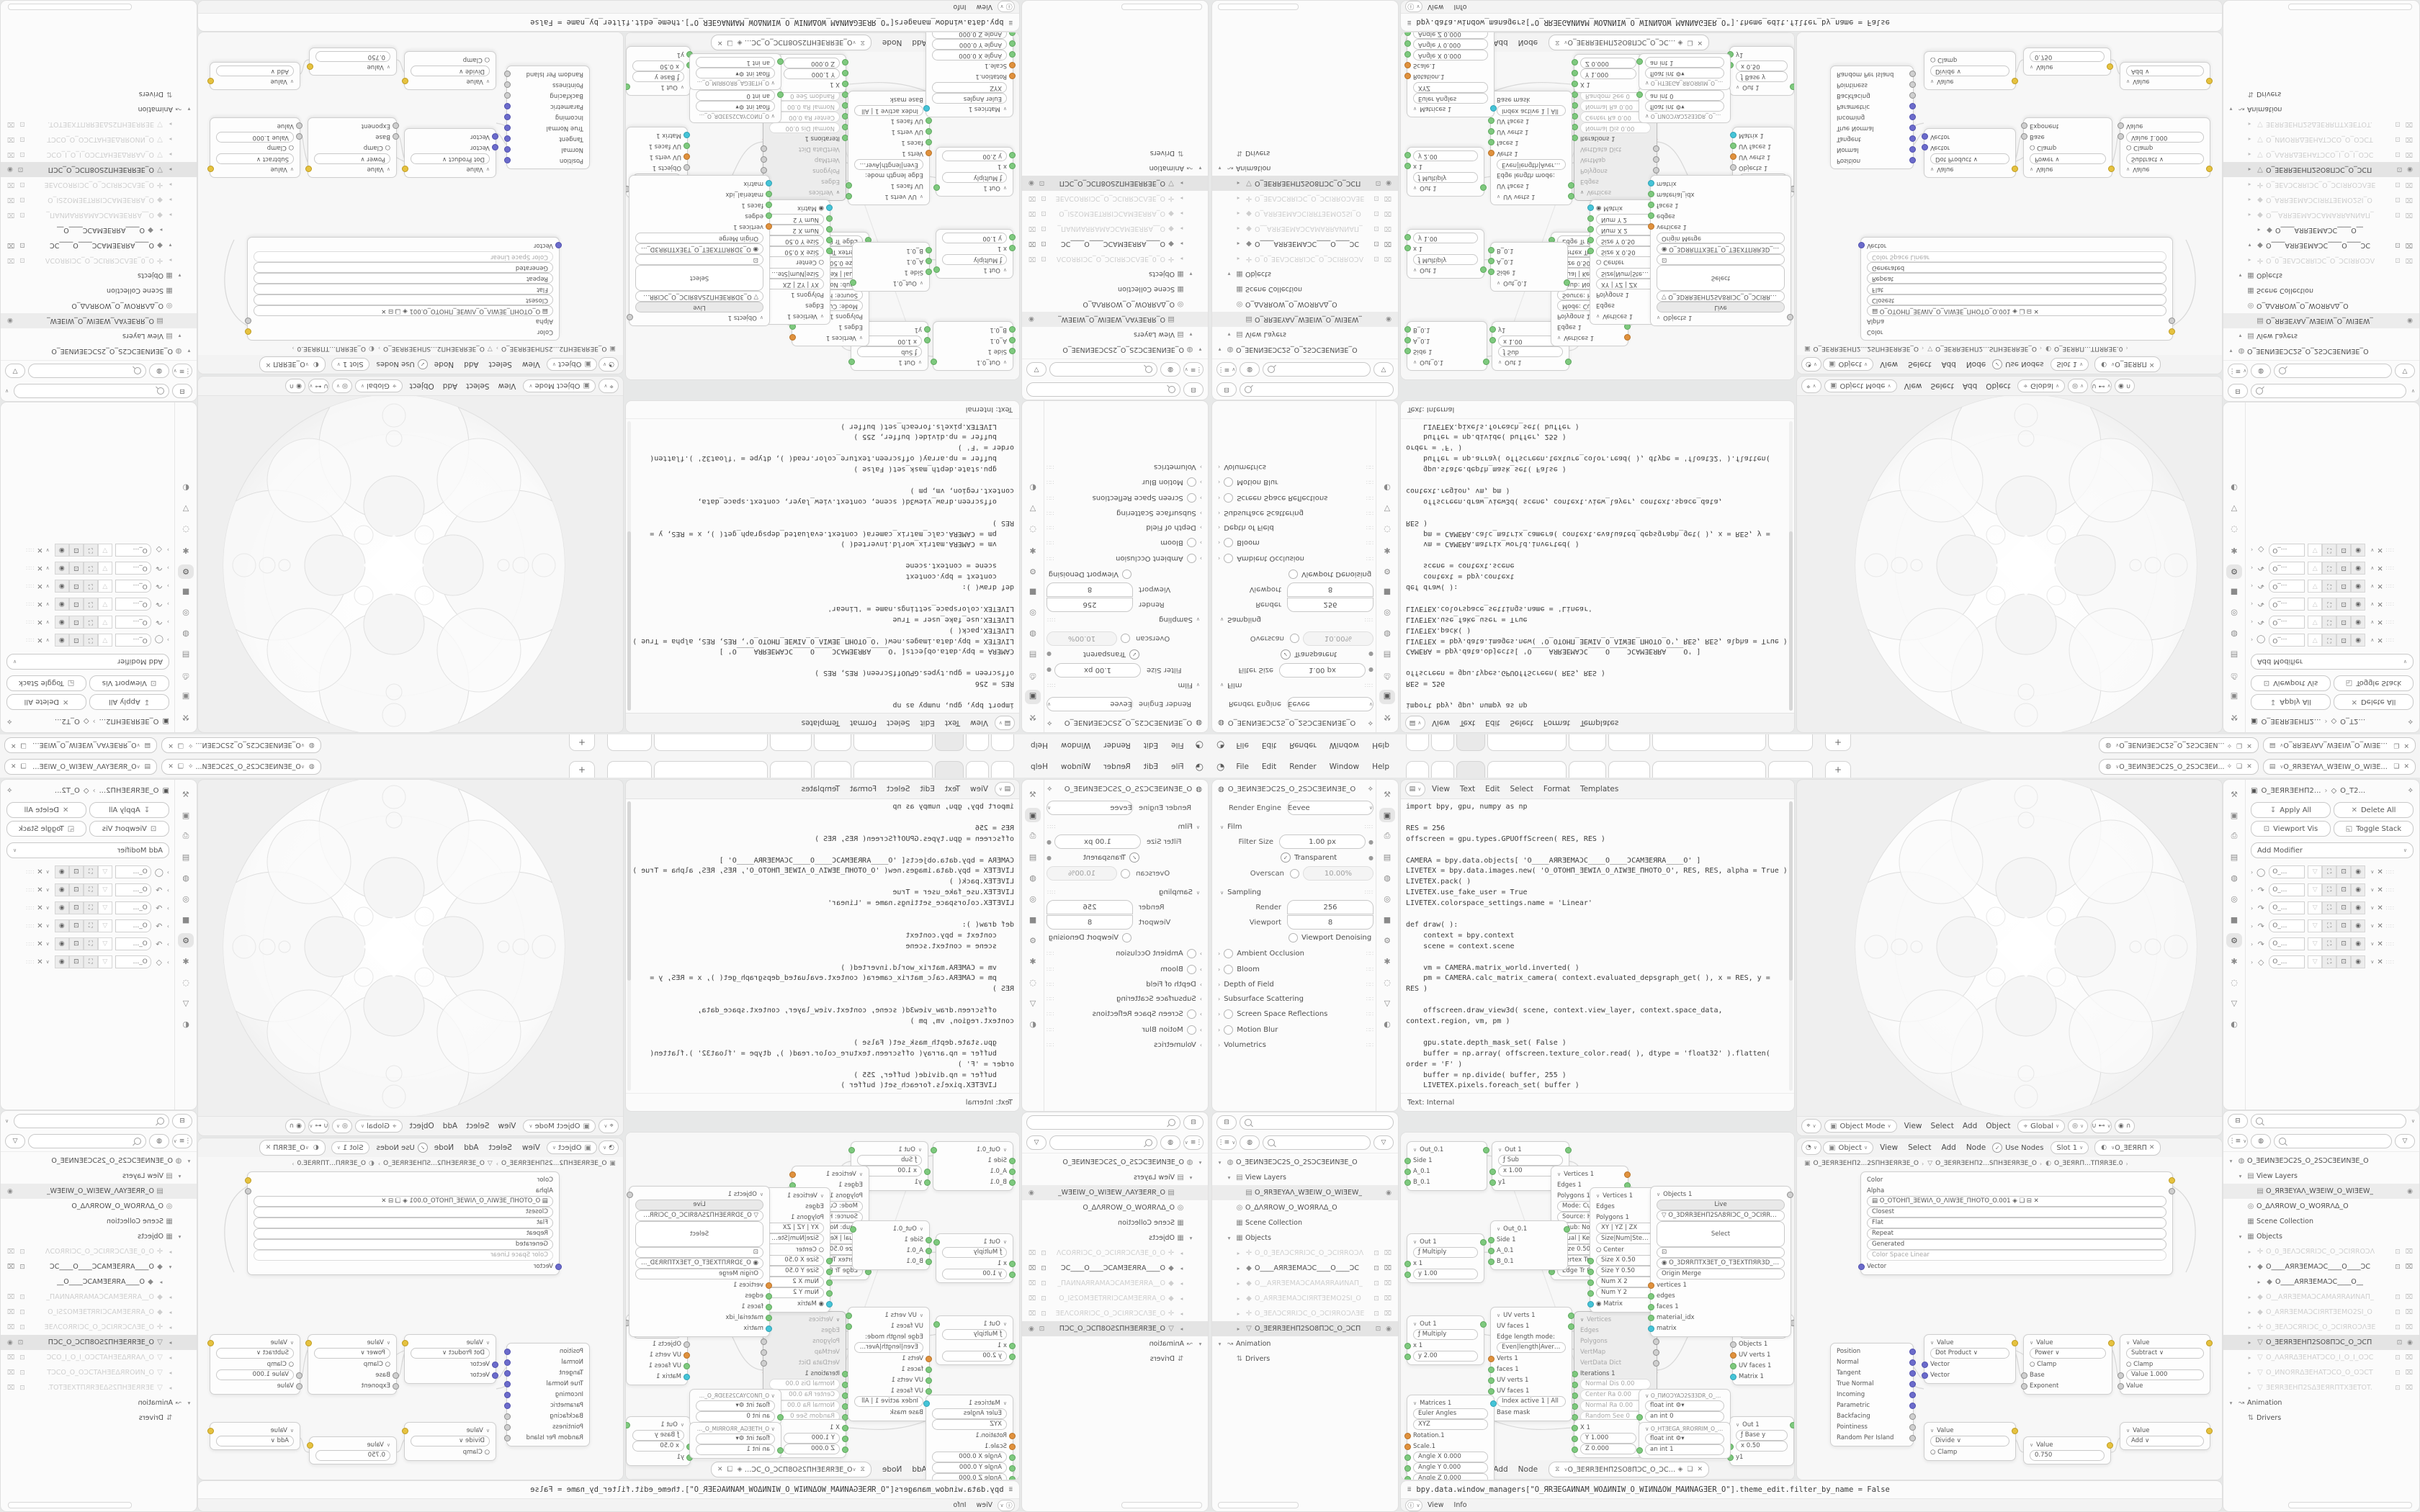  I want to click on node-row: Objects 1, so click(1761, 1343).